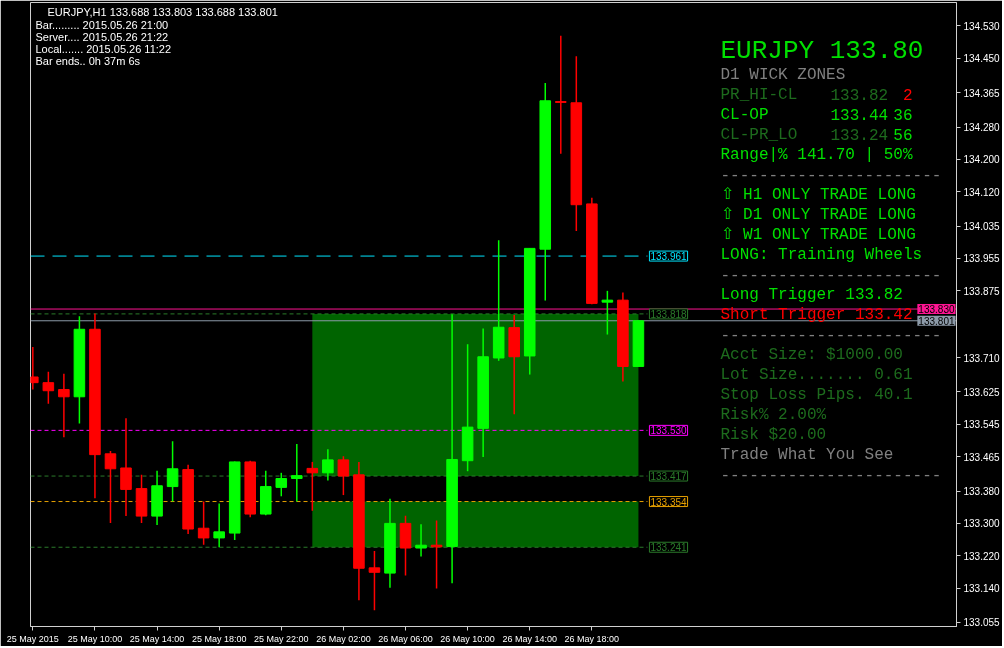 The image size is (1004, 648). Describe the element at coordinates (162, 11) in the screenshot. I see `chart-title: EURJPY,H1 133.688 133.803 133.688 133.801` at that location.